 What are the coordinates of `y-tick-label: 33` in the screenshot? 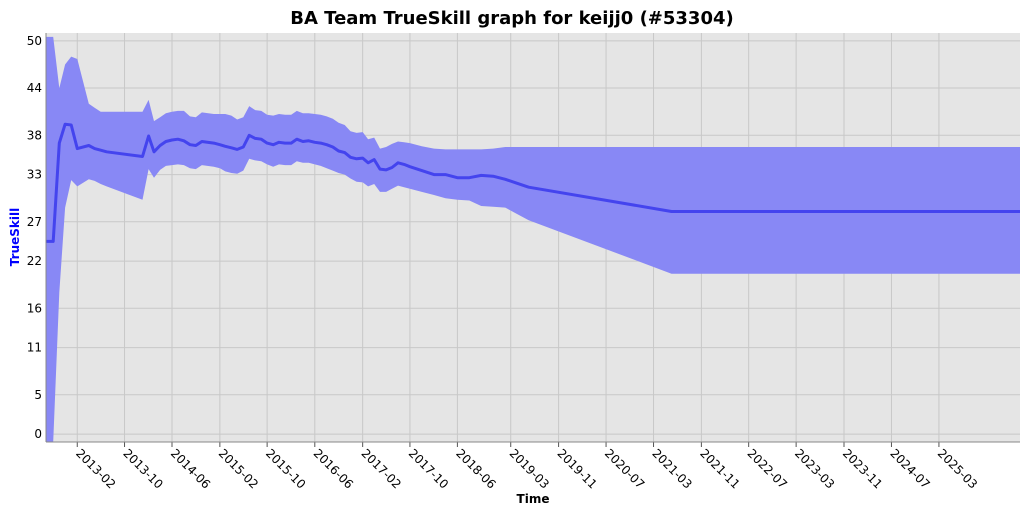 It's located at (34, 175).